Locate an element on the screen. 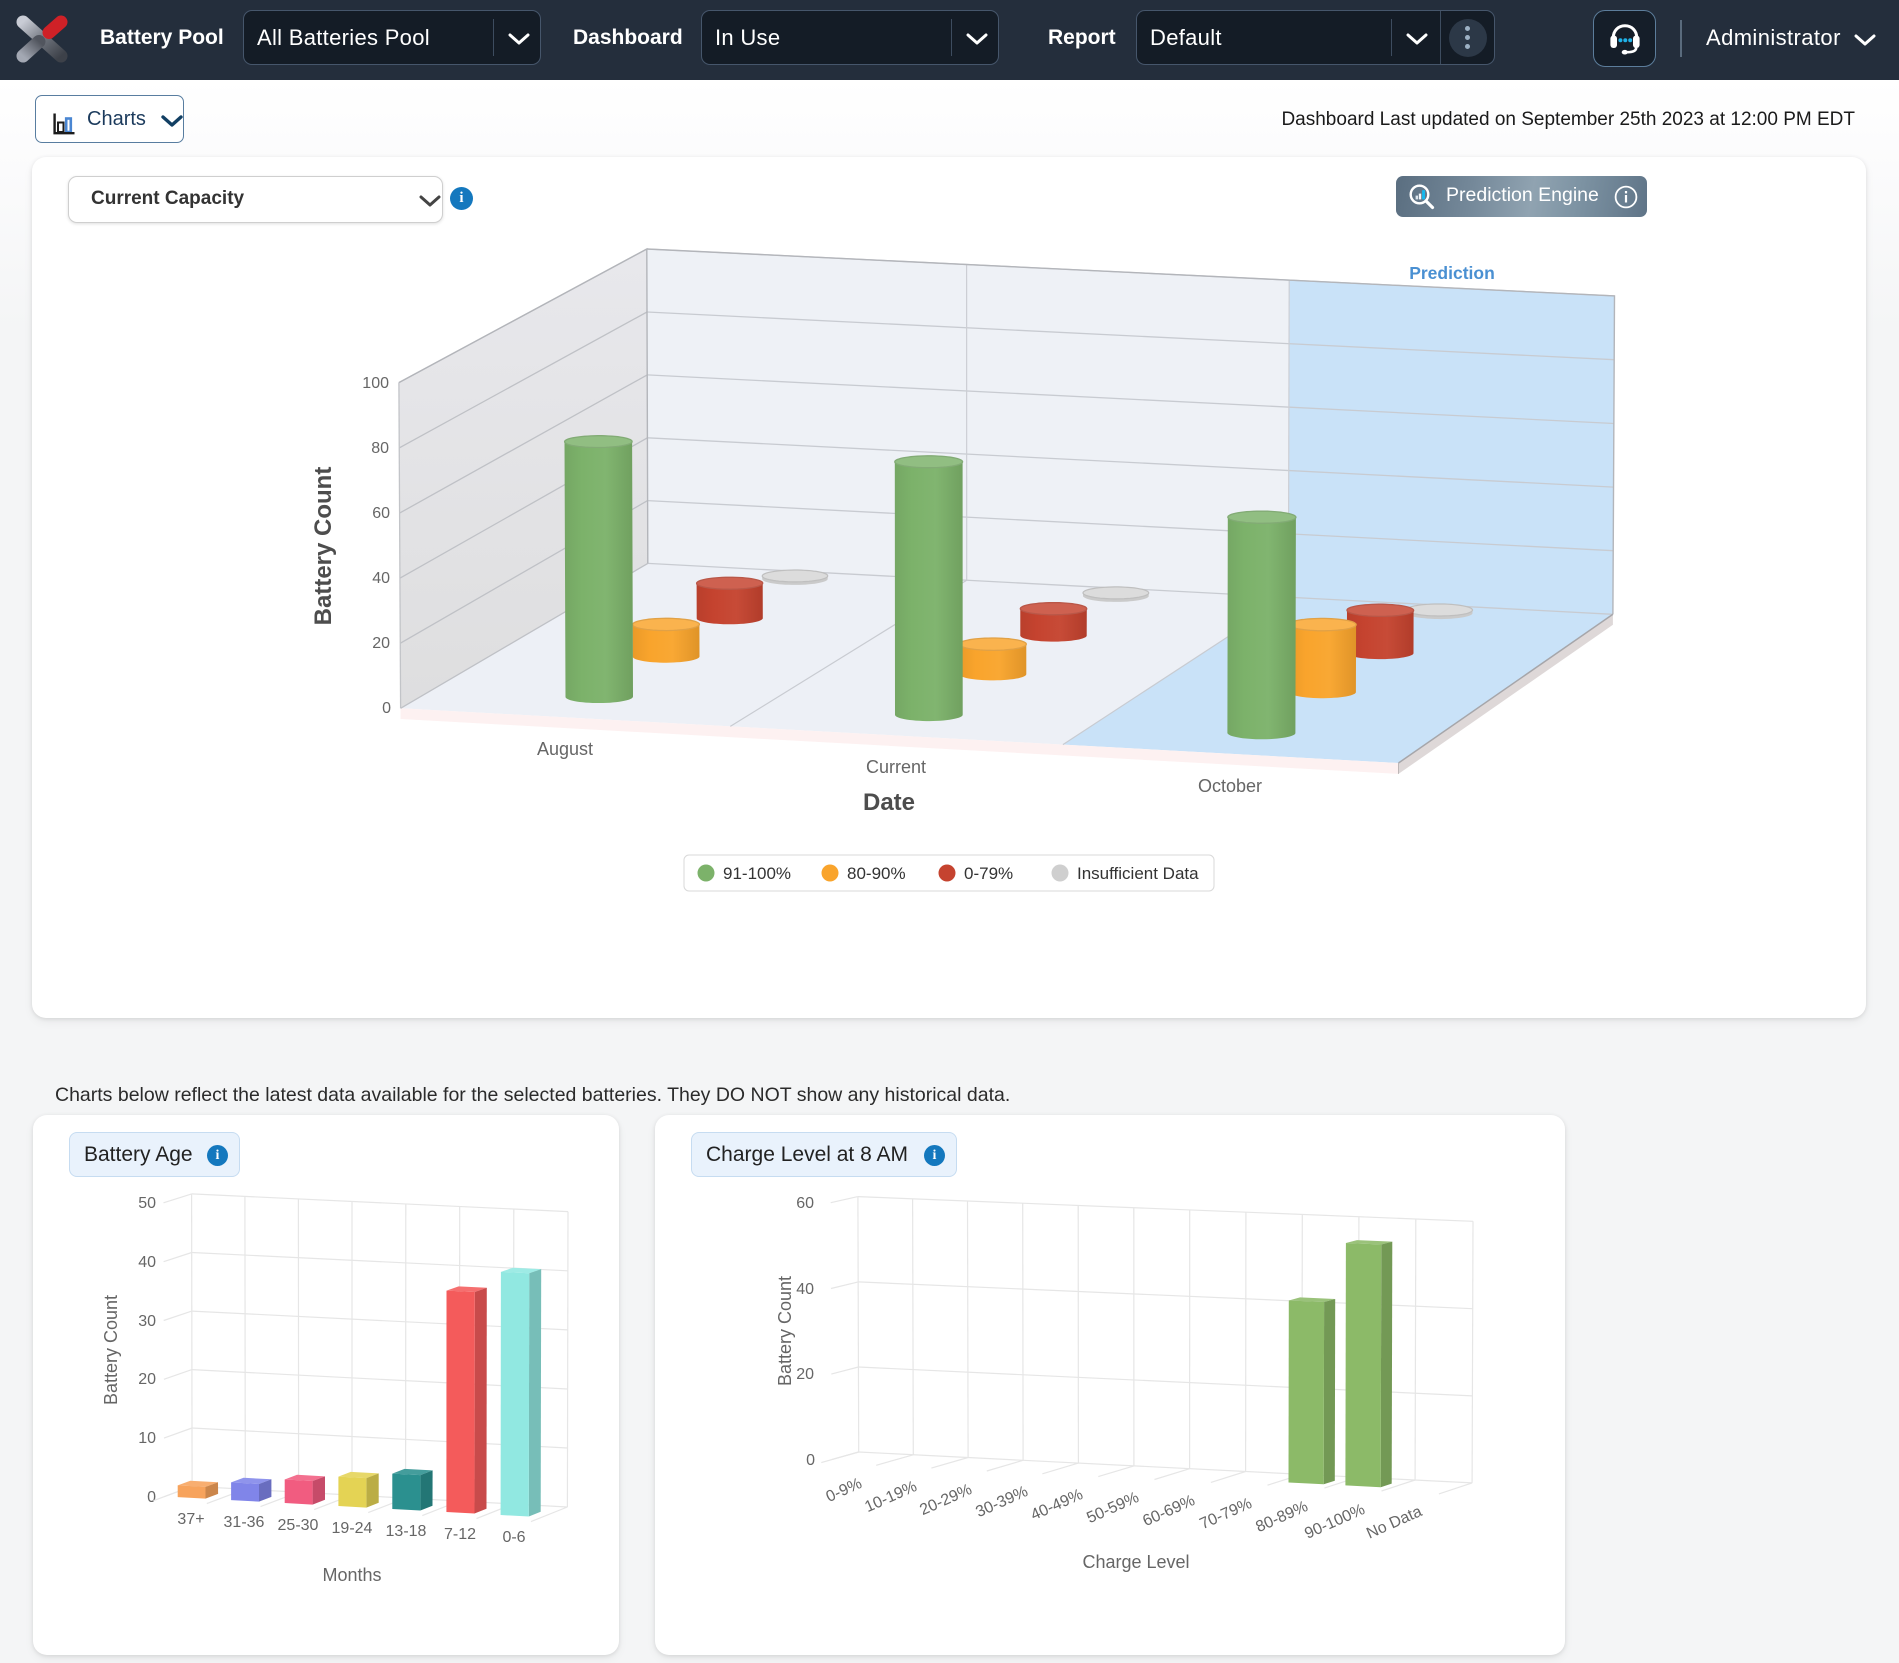  svg-text: Prediction is located at coordinates (1452, 273).